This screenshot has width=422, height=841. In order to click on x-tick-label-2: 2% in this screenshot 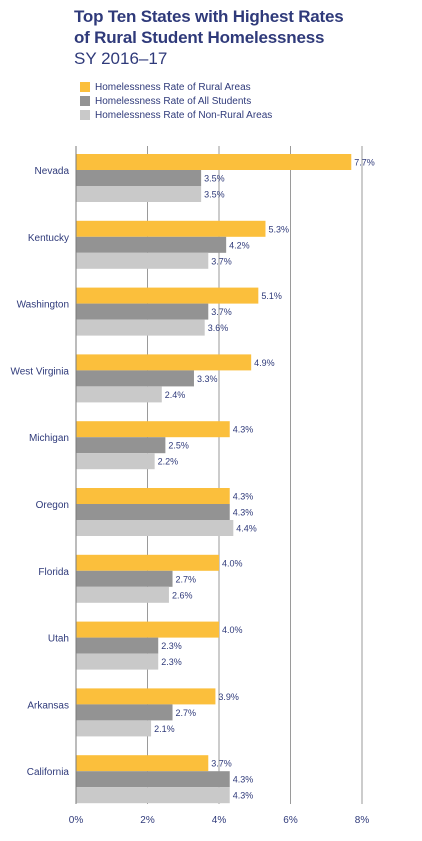, I will do `click(147, 820)`.